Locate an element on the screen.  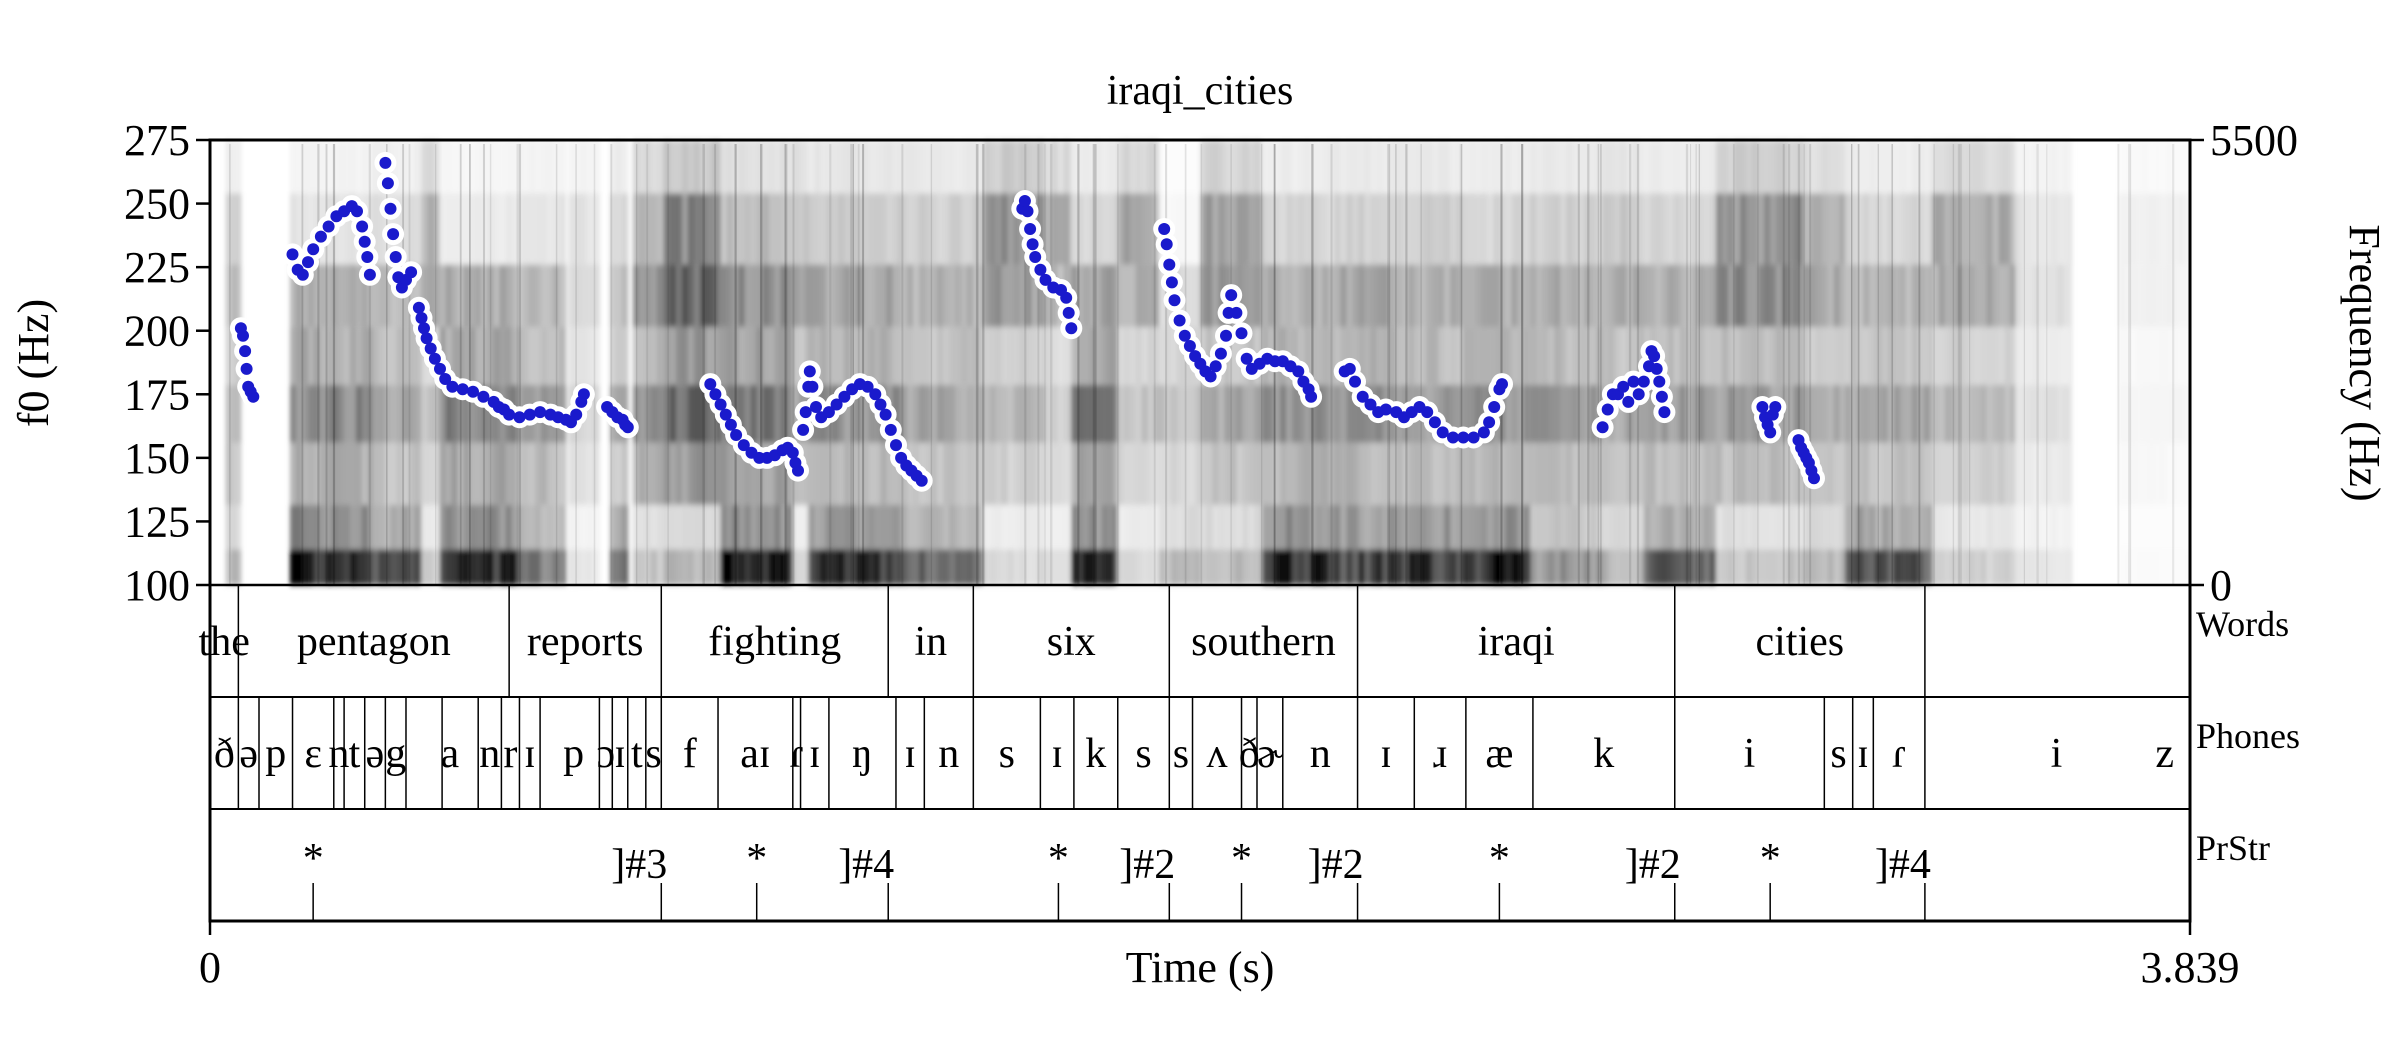
tier-name: Words is located at coordinates (2242, 624).